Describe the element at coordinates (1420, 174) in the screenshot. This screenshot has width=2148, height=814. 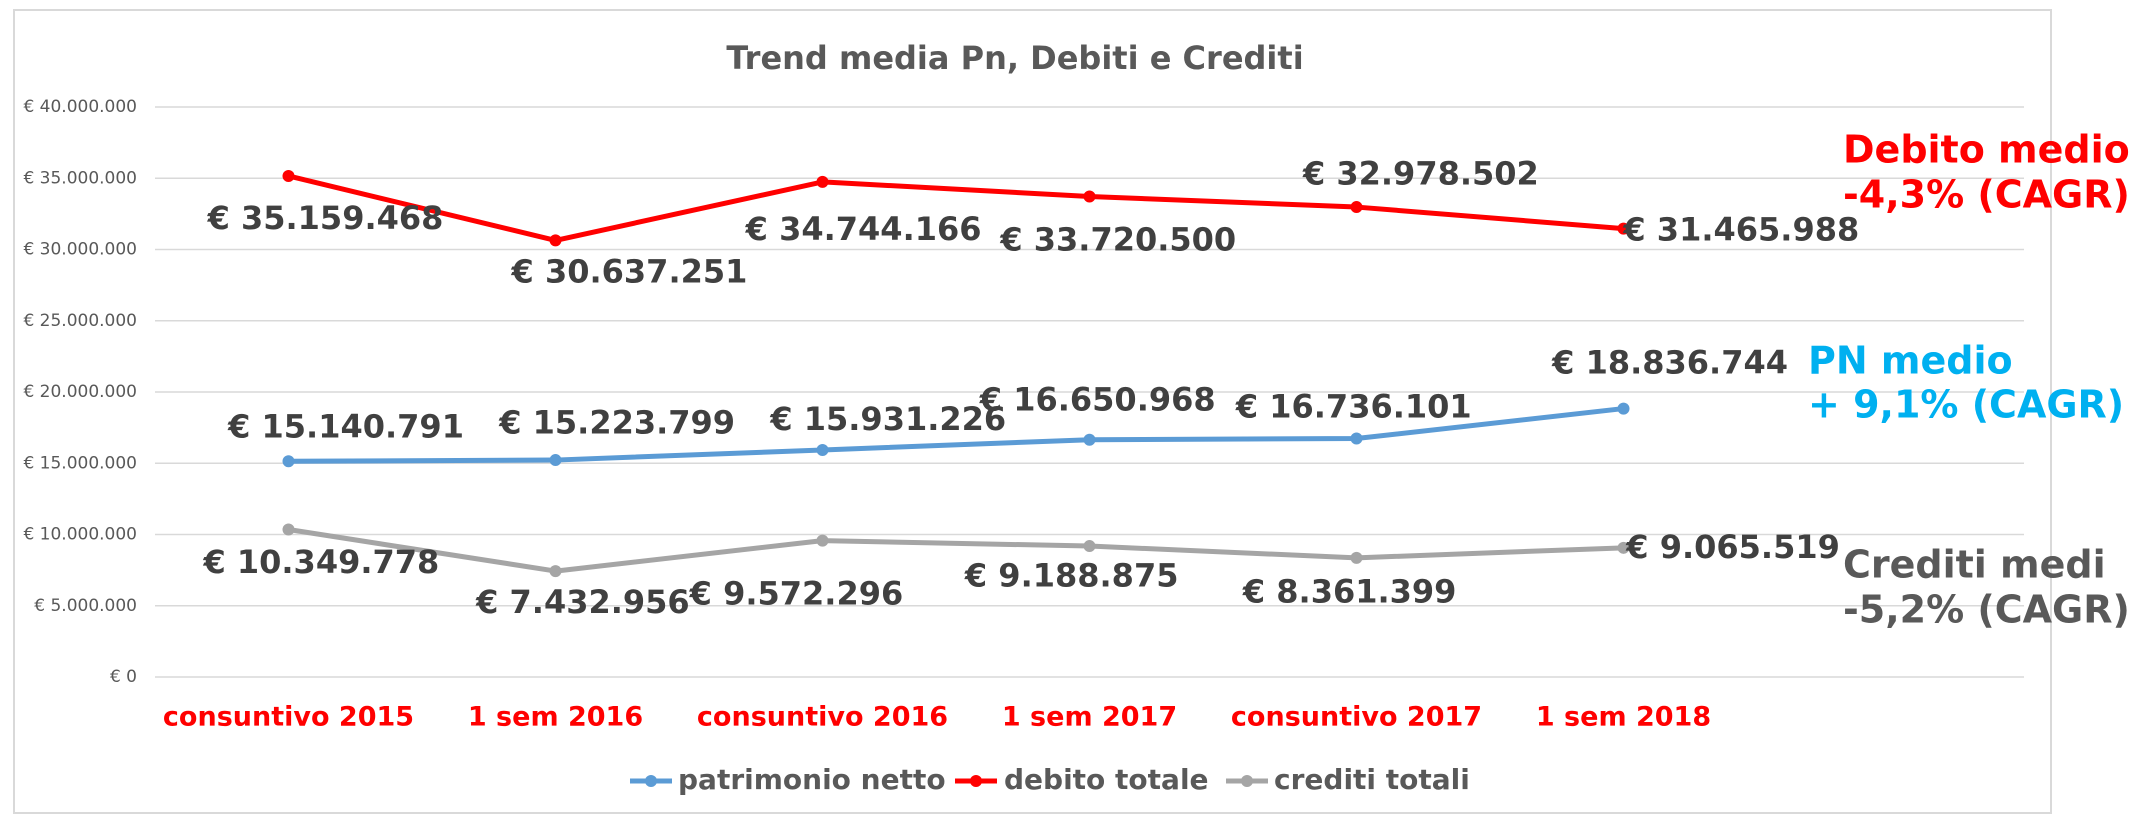
I see `data-label: € 32.978.502` at that location.